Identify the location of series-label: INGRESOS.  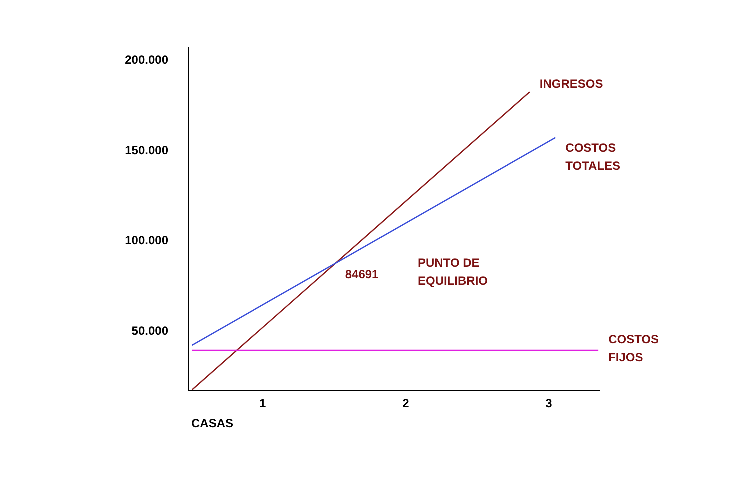
(572, 84).